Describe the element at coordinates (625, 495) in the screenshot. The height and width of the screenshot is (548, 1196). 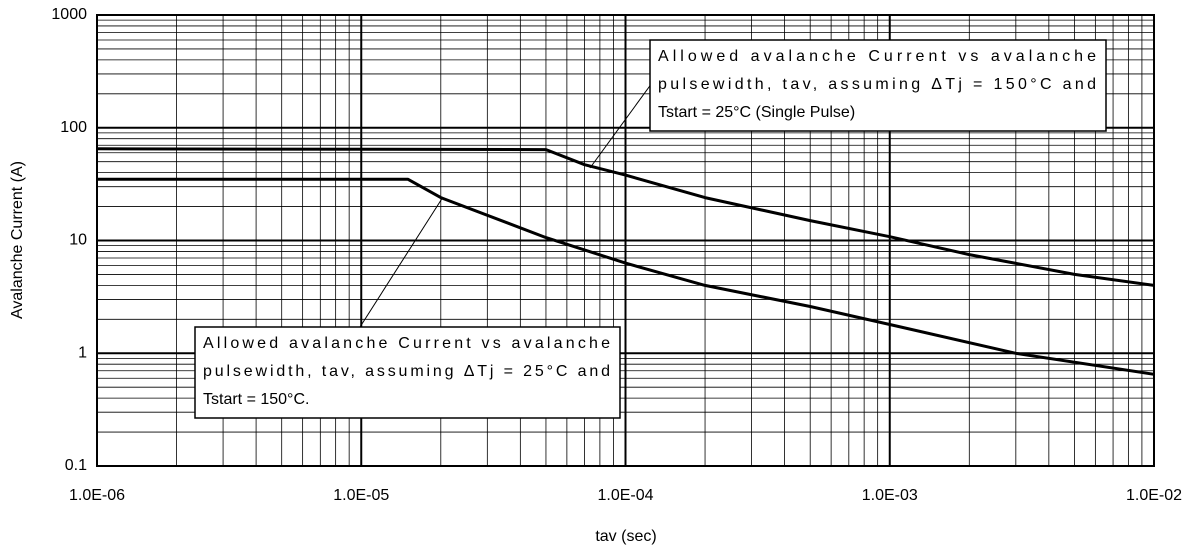
I see `x-tick-label: 1.0E-04` at that location.